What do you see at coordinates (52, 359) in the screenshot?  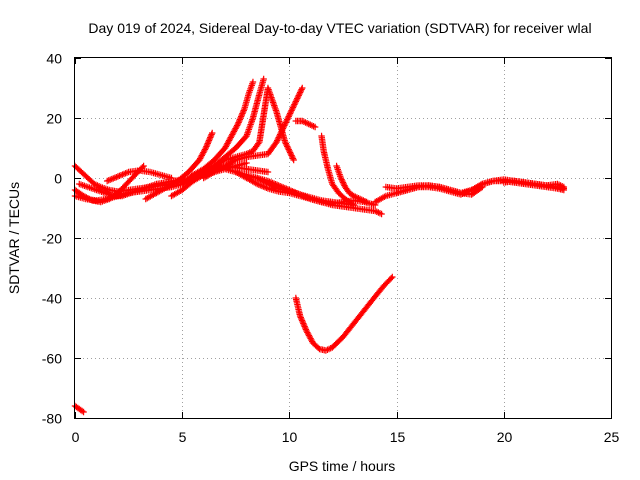 I see `y-tick-label: -60` at bounding box center [52, 359].